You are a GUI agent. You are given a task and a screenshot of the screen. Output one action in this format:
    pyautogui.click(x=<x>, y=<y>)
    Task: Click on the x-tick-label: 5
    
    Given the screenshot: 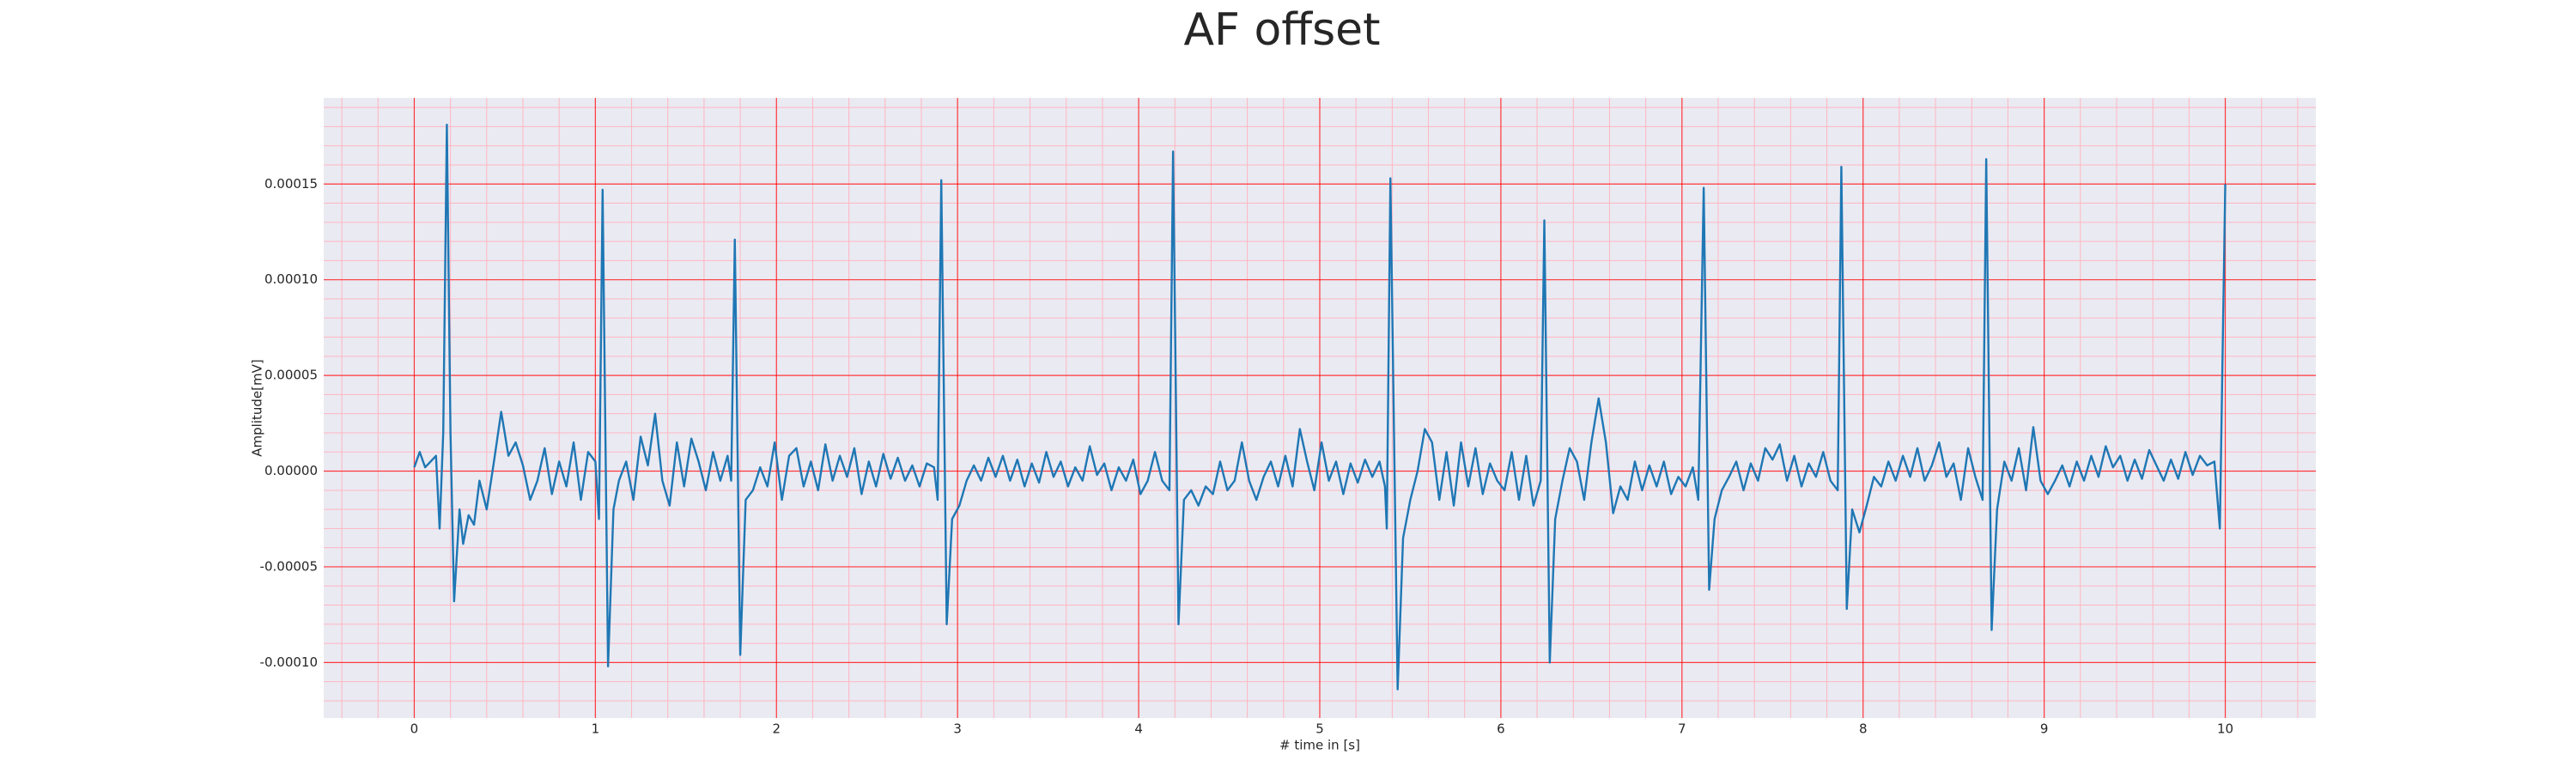 What is the action you would take?
    pyautogui.click(x=1319, y=729)
    